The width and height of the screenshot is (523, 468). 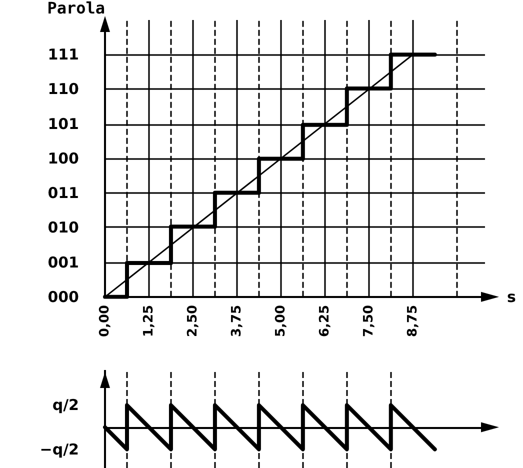 I want to click on text: 001, so click(x=63, y=262).